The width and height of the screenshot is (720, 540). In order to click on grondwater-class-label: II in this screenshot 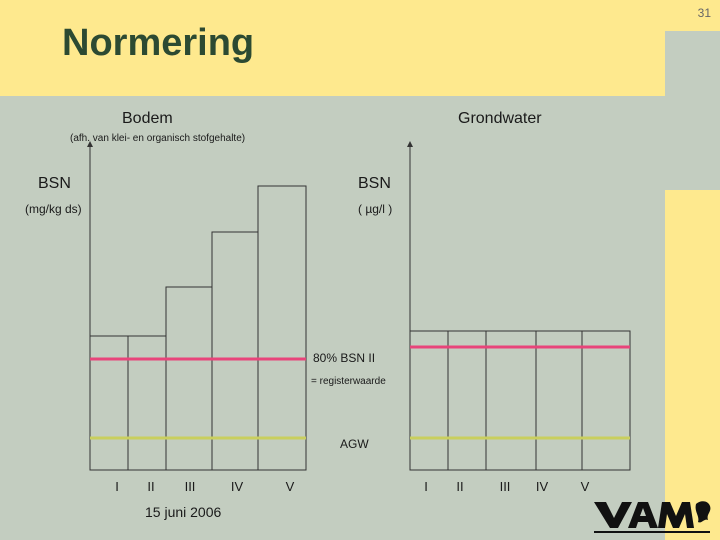, I will do `click(459, 486)`.